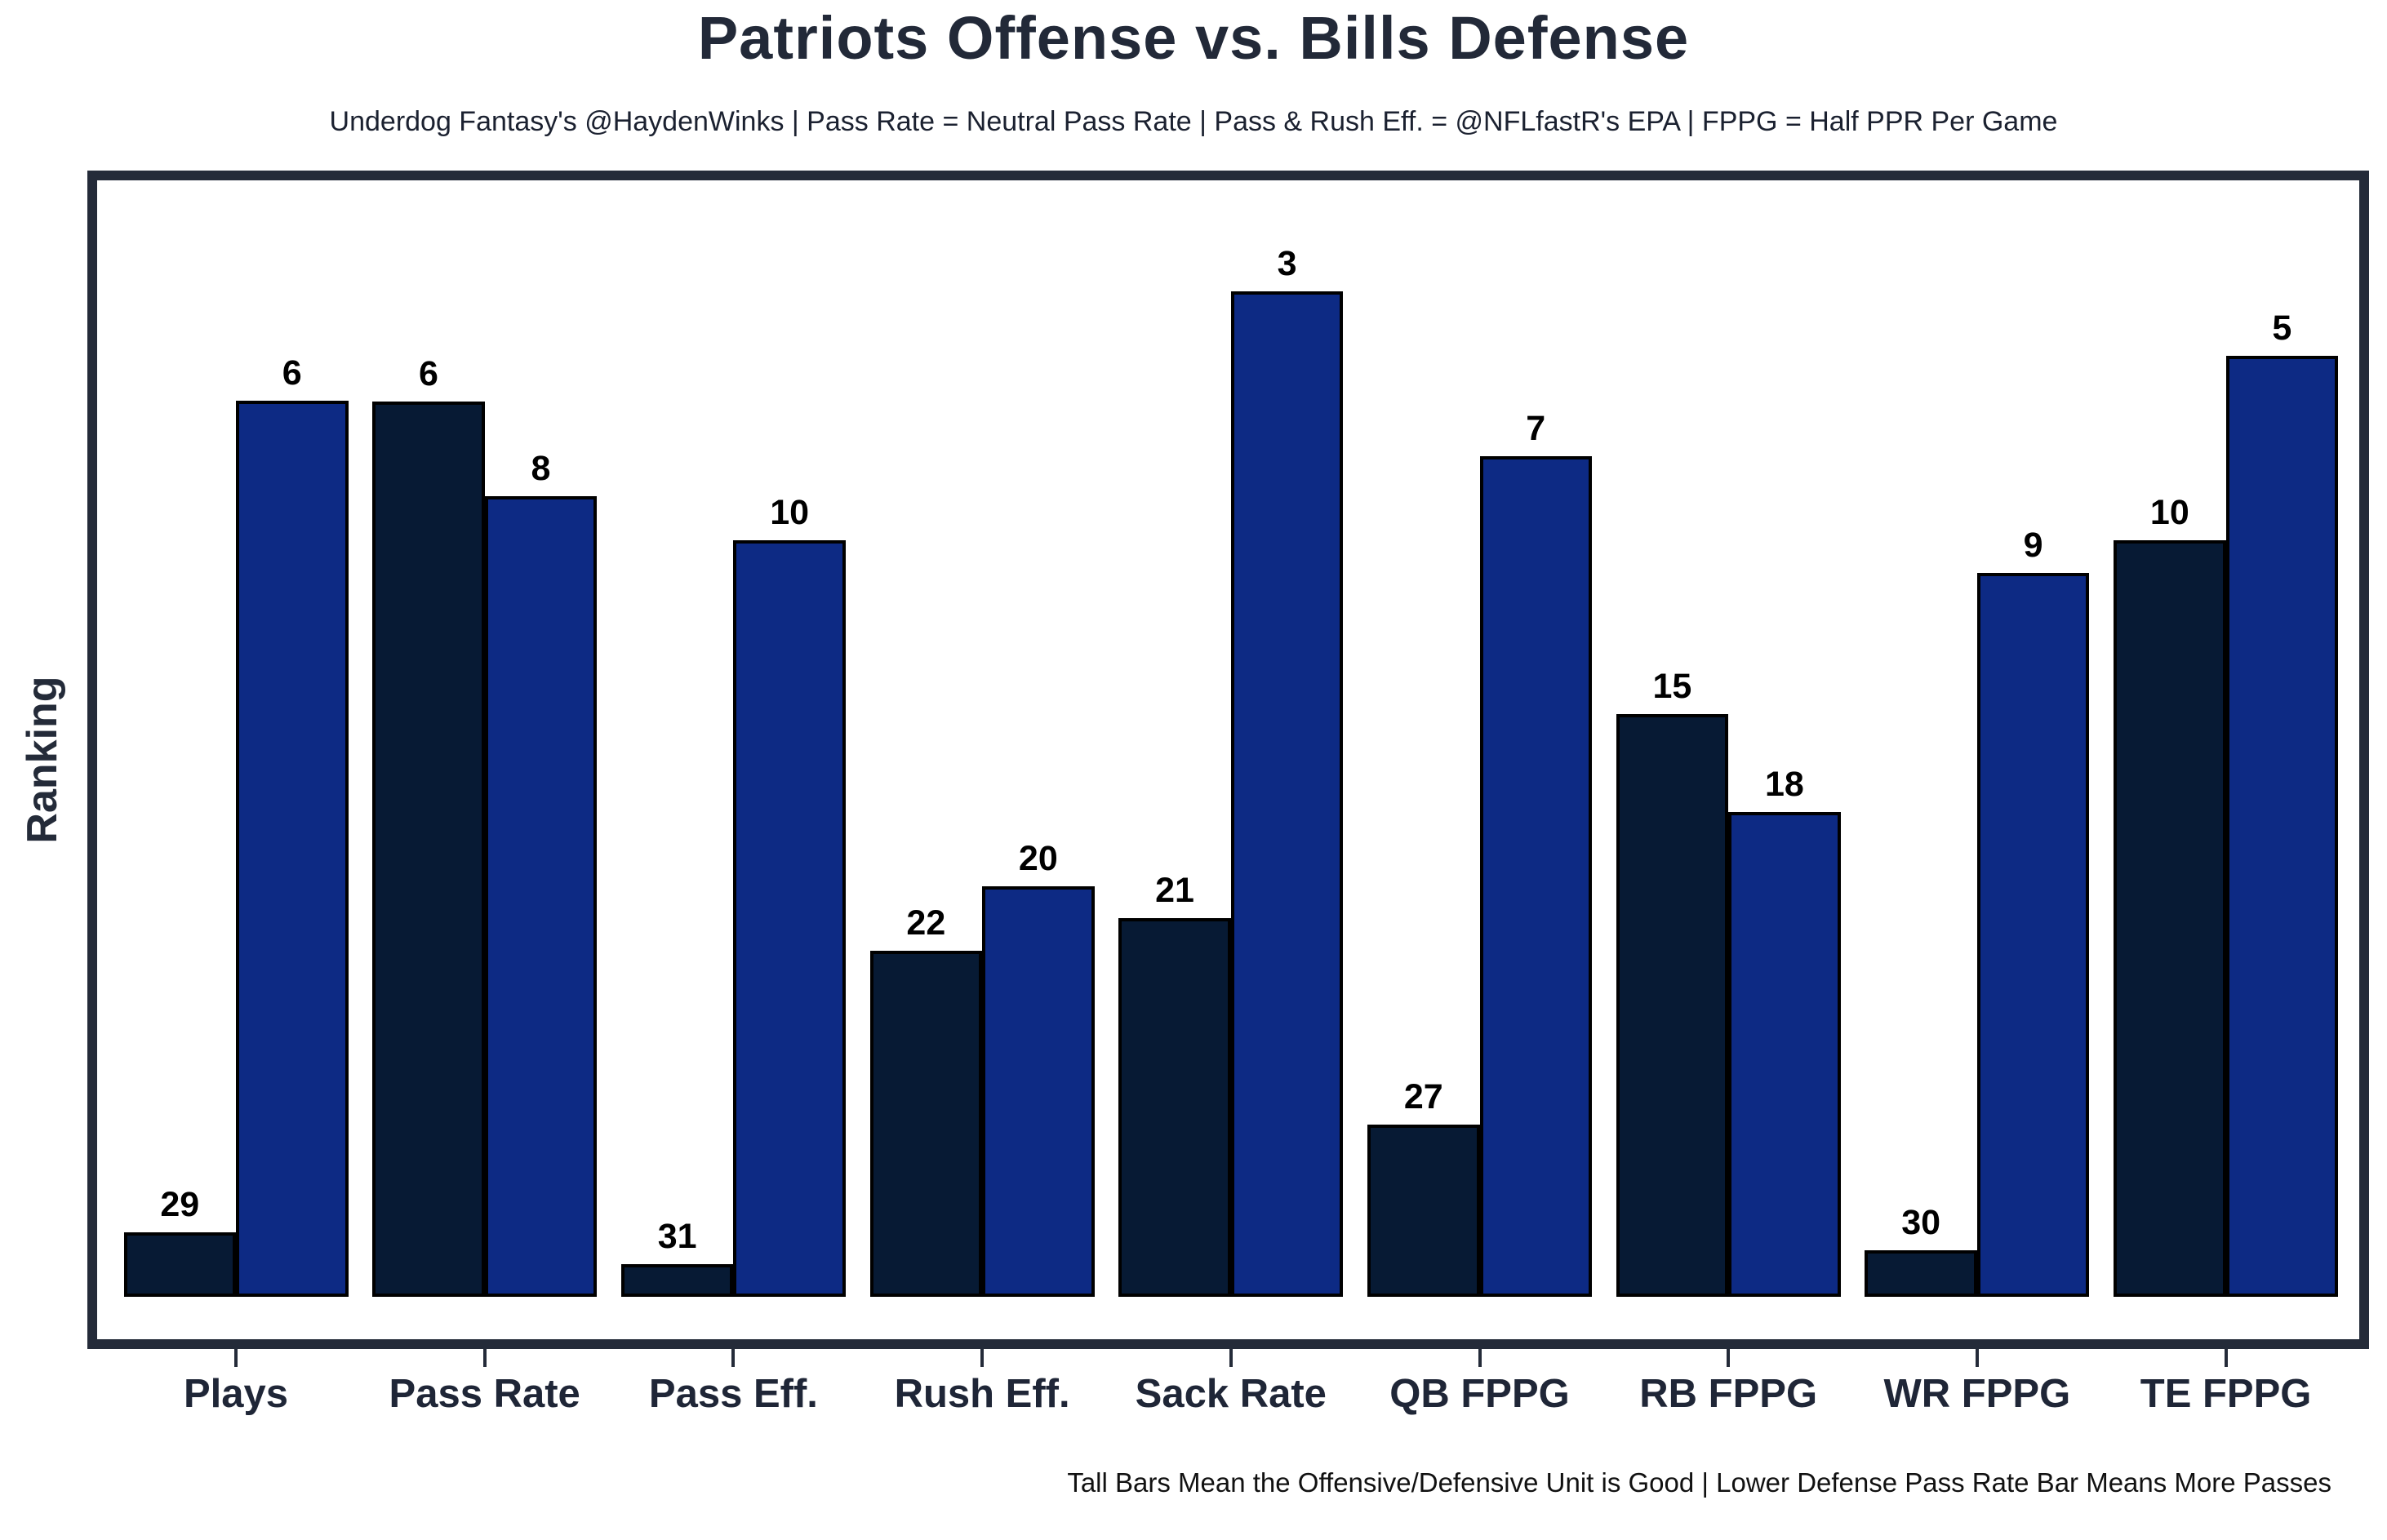 This screenshot has width=2387, height=1540. What do you see at coordinates (1921, 1222) in the screenshot?
I see `offense-rank-label: 30` at bounding box center [1921, 1222].